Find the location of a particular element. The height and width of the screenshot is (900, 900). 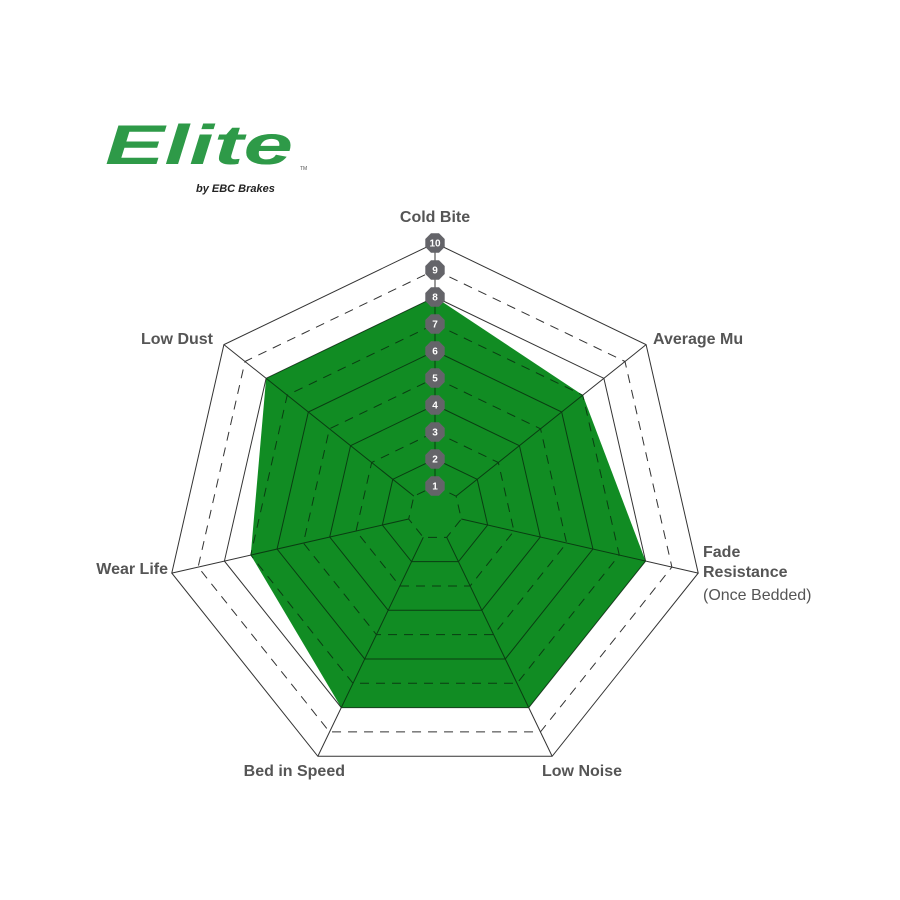

logo-brand: Elite is located at coordinates (199, 144).